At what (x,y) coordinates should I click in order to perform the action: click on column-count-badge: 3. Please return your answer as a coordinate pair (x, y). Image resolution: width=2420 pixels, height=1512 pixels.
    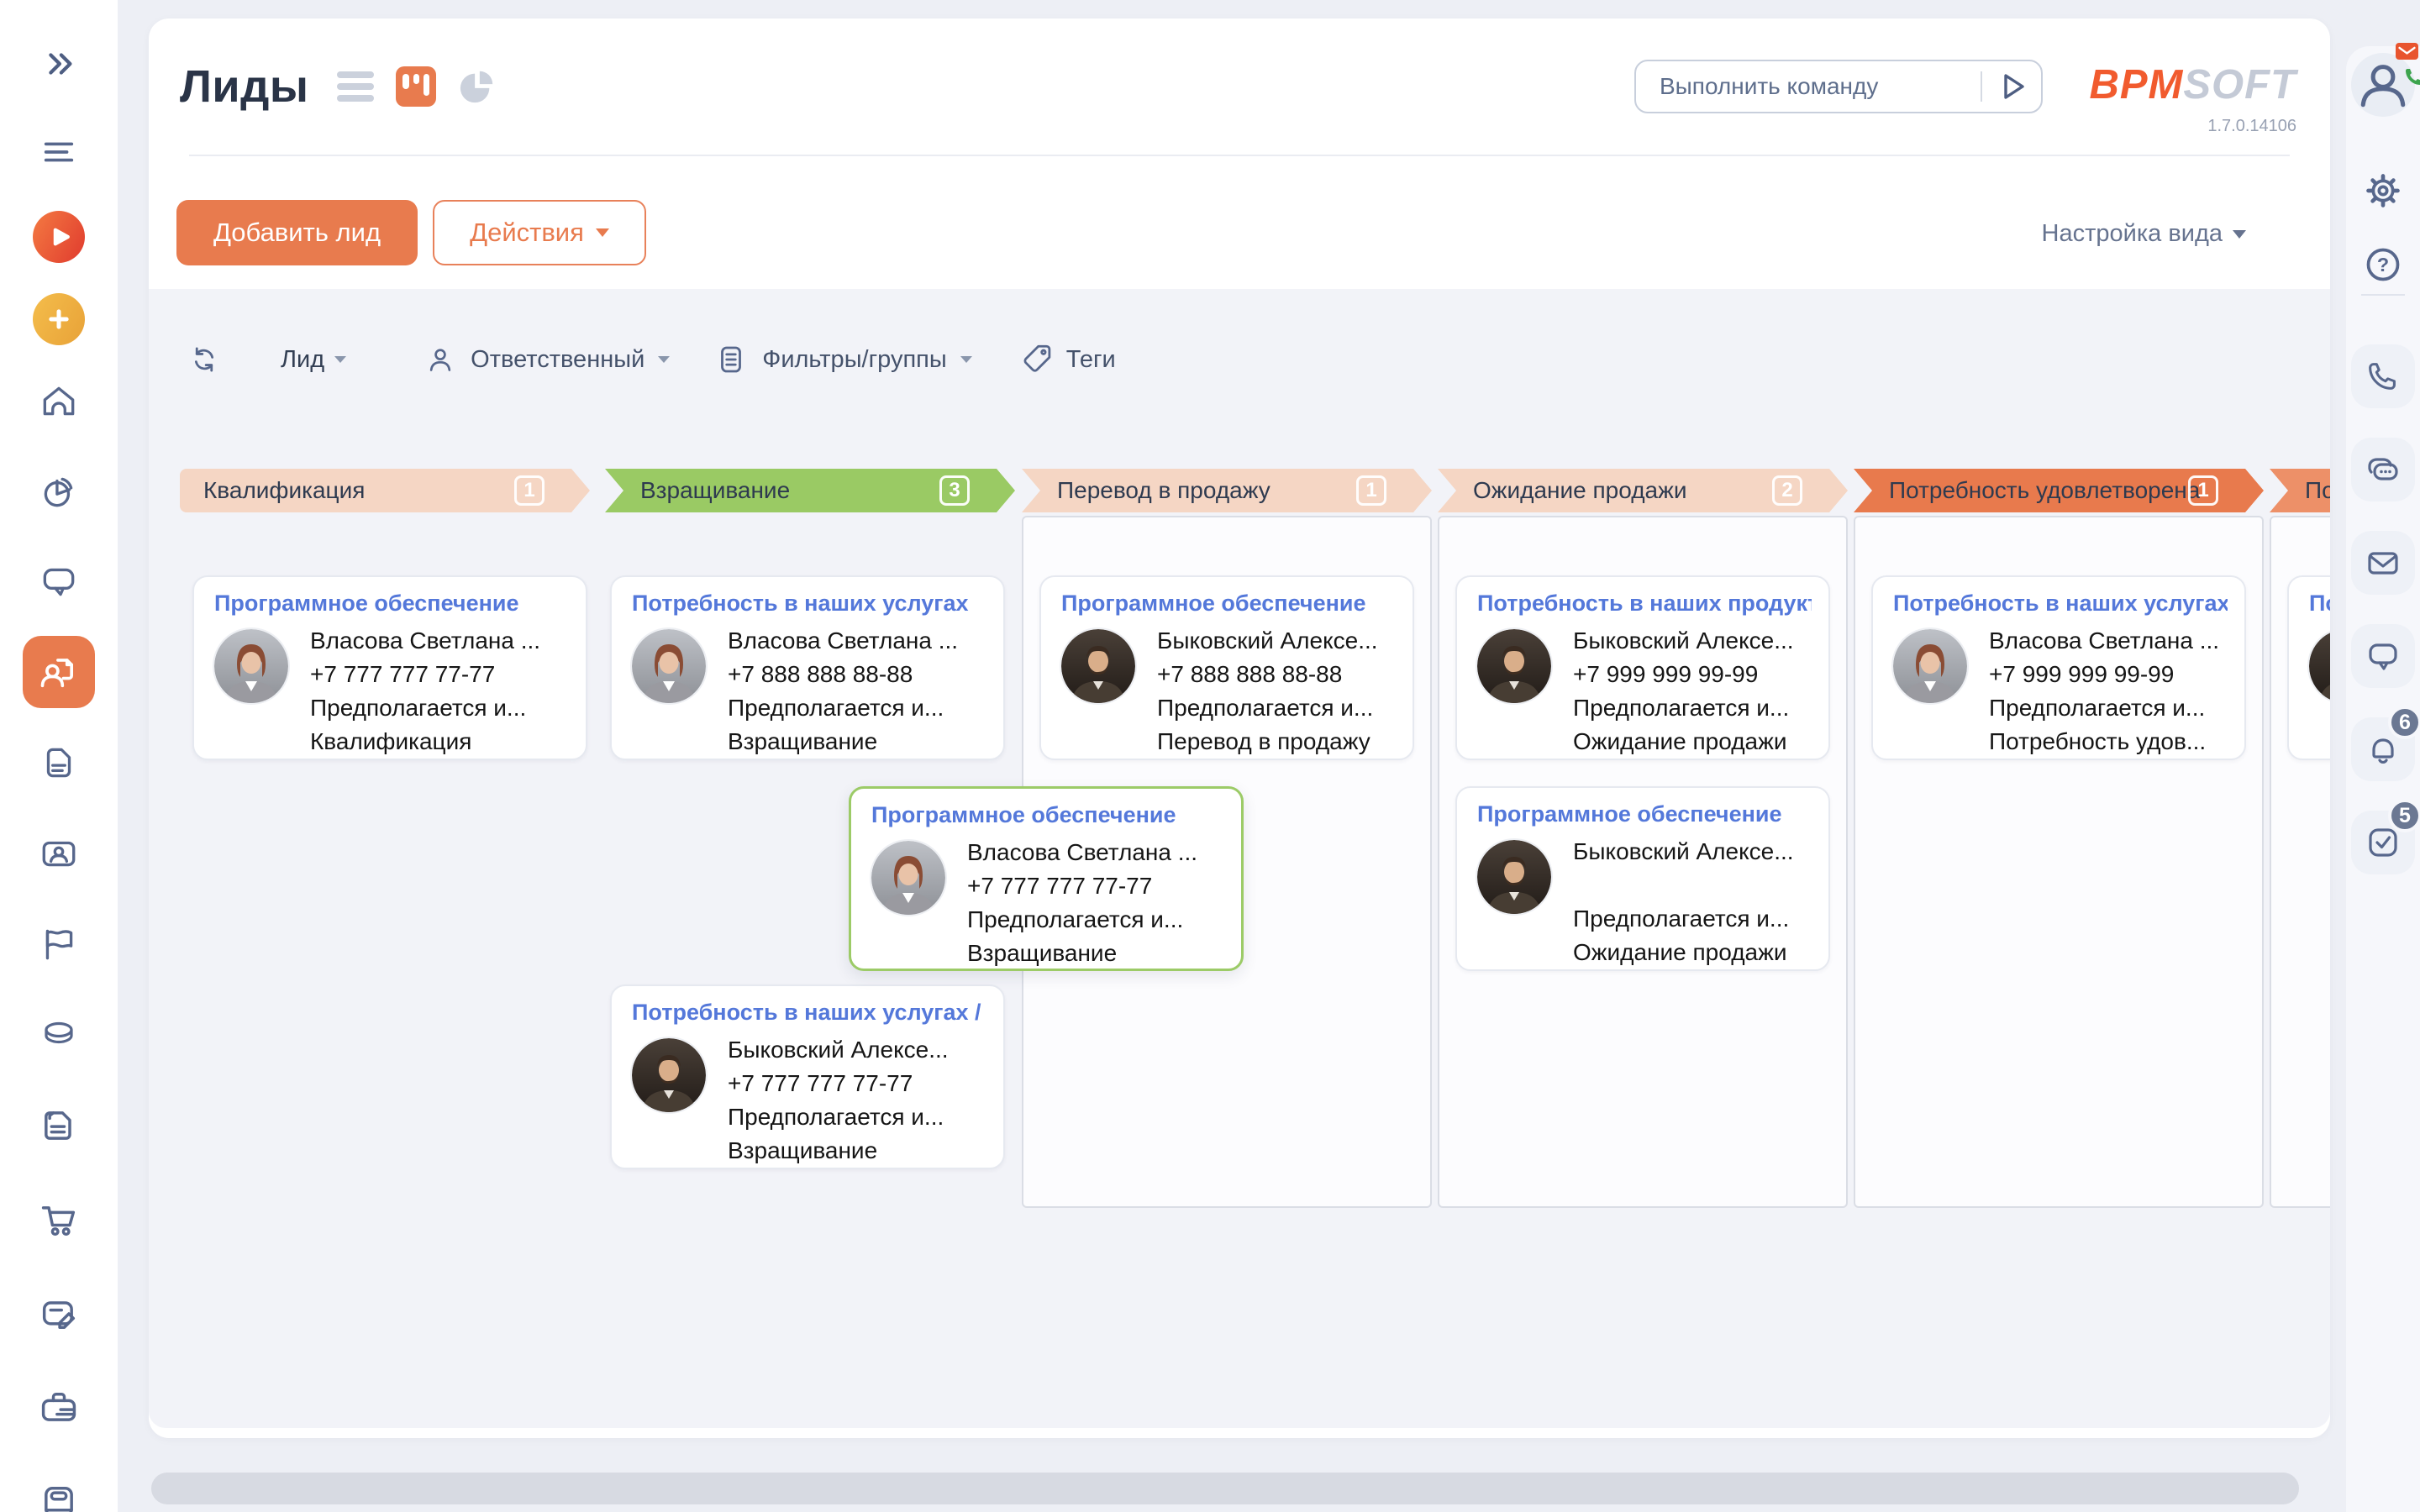
    Looking at the image, I should click on (955, 490).